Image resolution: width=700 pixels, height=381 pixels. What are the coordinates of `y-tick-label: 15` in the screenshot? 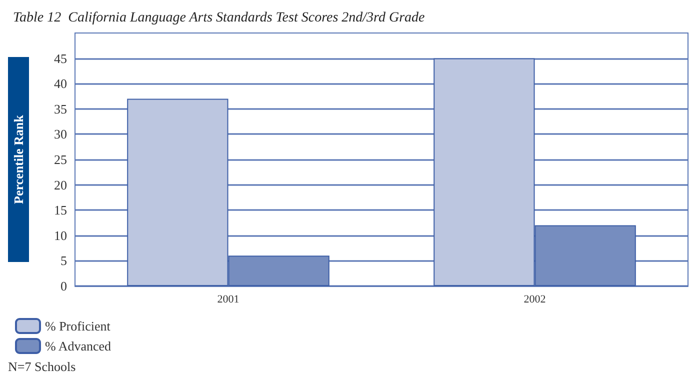 It's located at (60, 210).